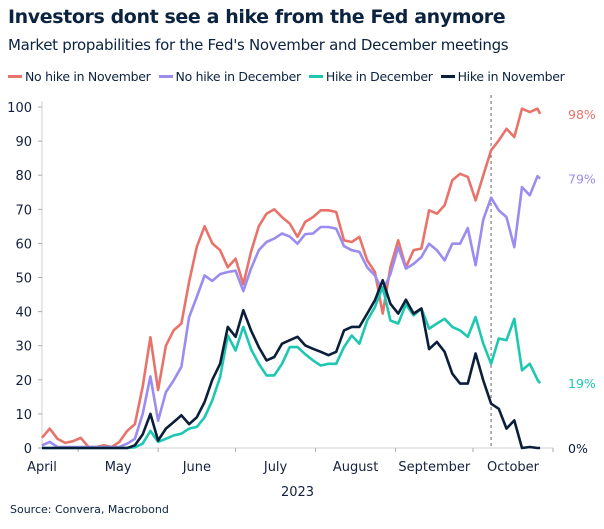 Image resolution: width=604 pixels, height=529 pixels. I want to click on y-tick-label: 100, so click(19, 108).